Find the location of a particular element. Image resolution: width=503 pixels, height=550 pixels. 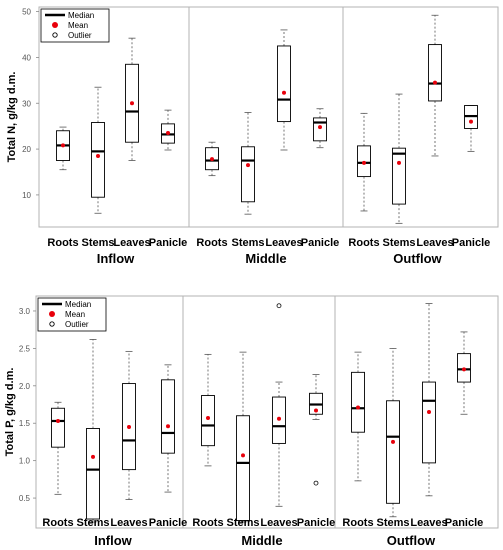

category-label-n-outflow-panicle: Panicle is located at coordinates (471, 243).